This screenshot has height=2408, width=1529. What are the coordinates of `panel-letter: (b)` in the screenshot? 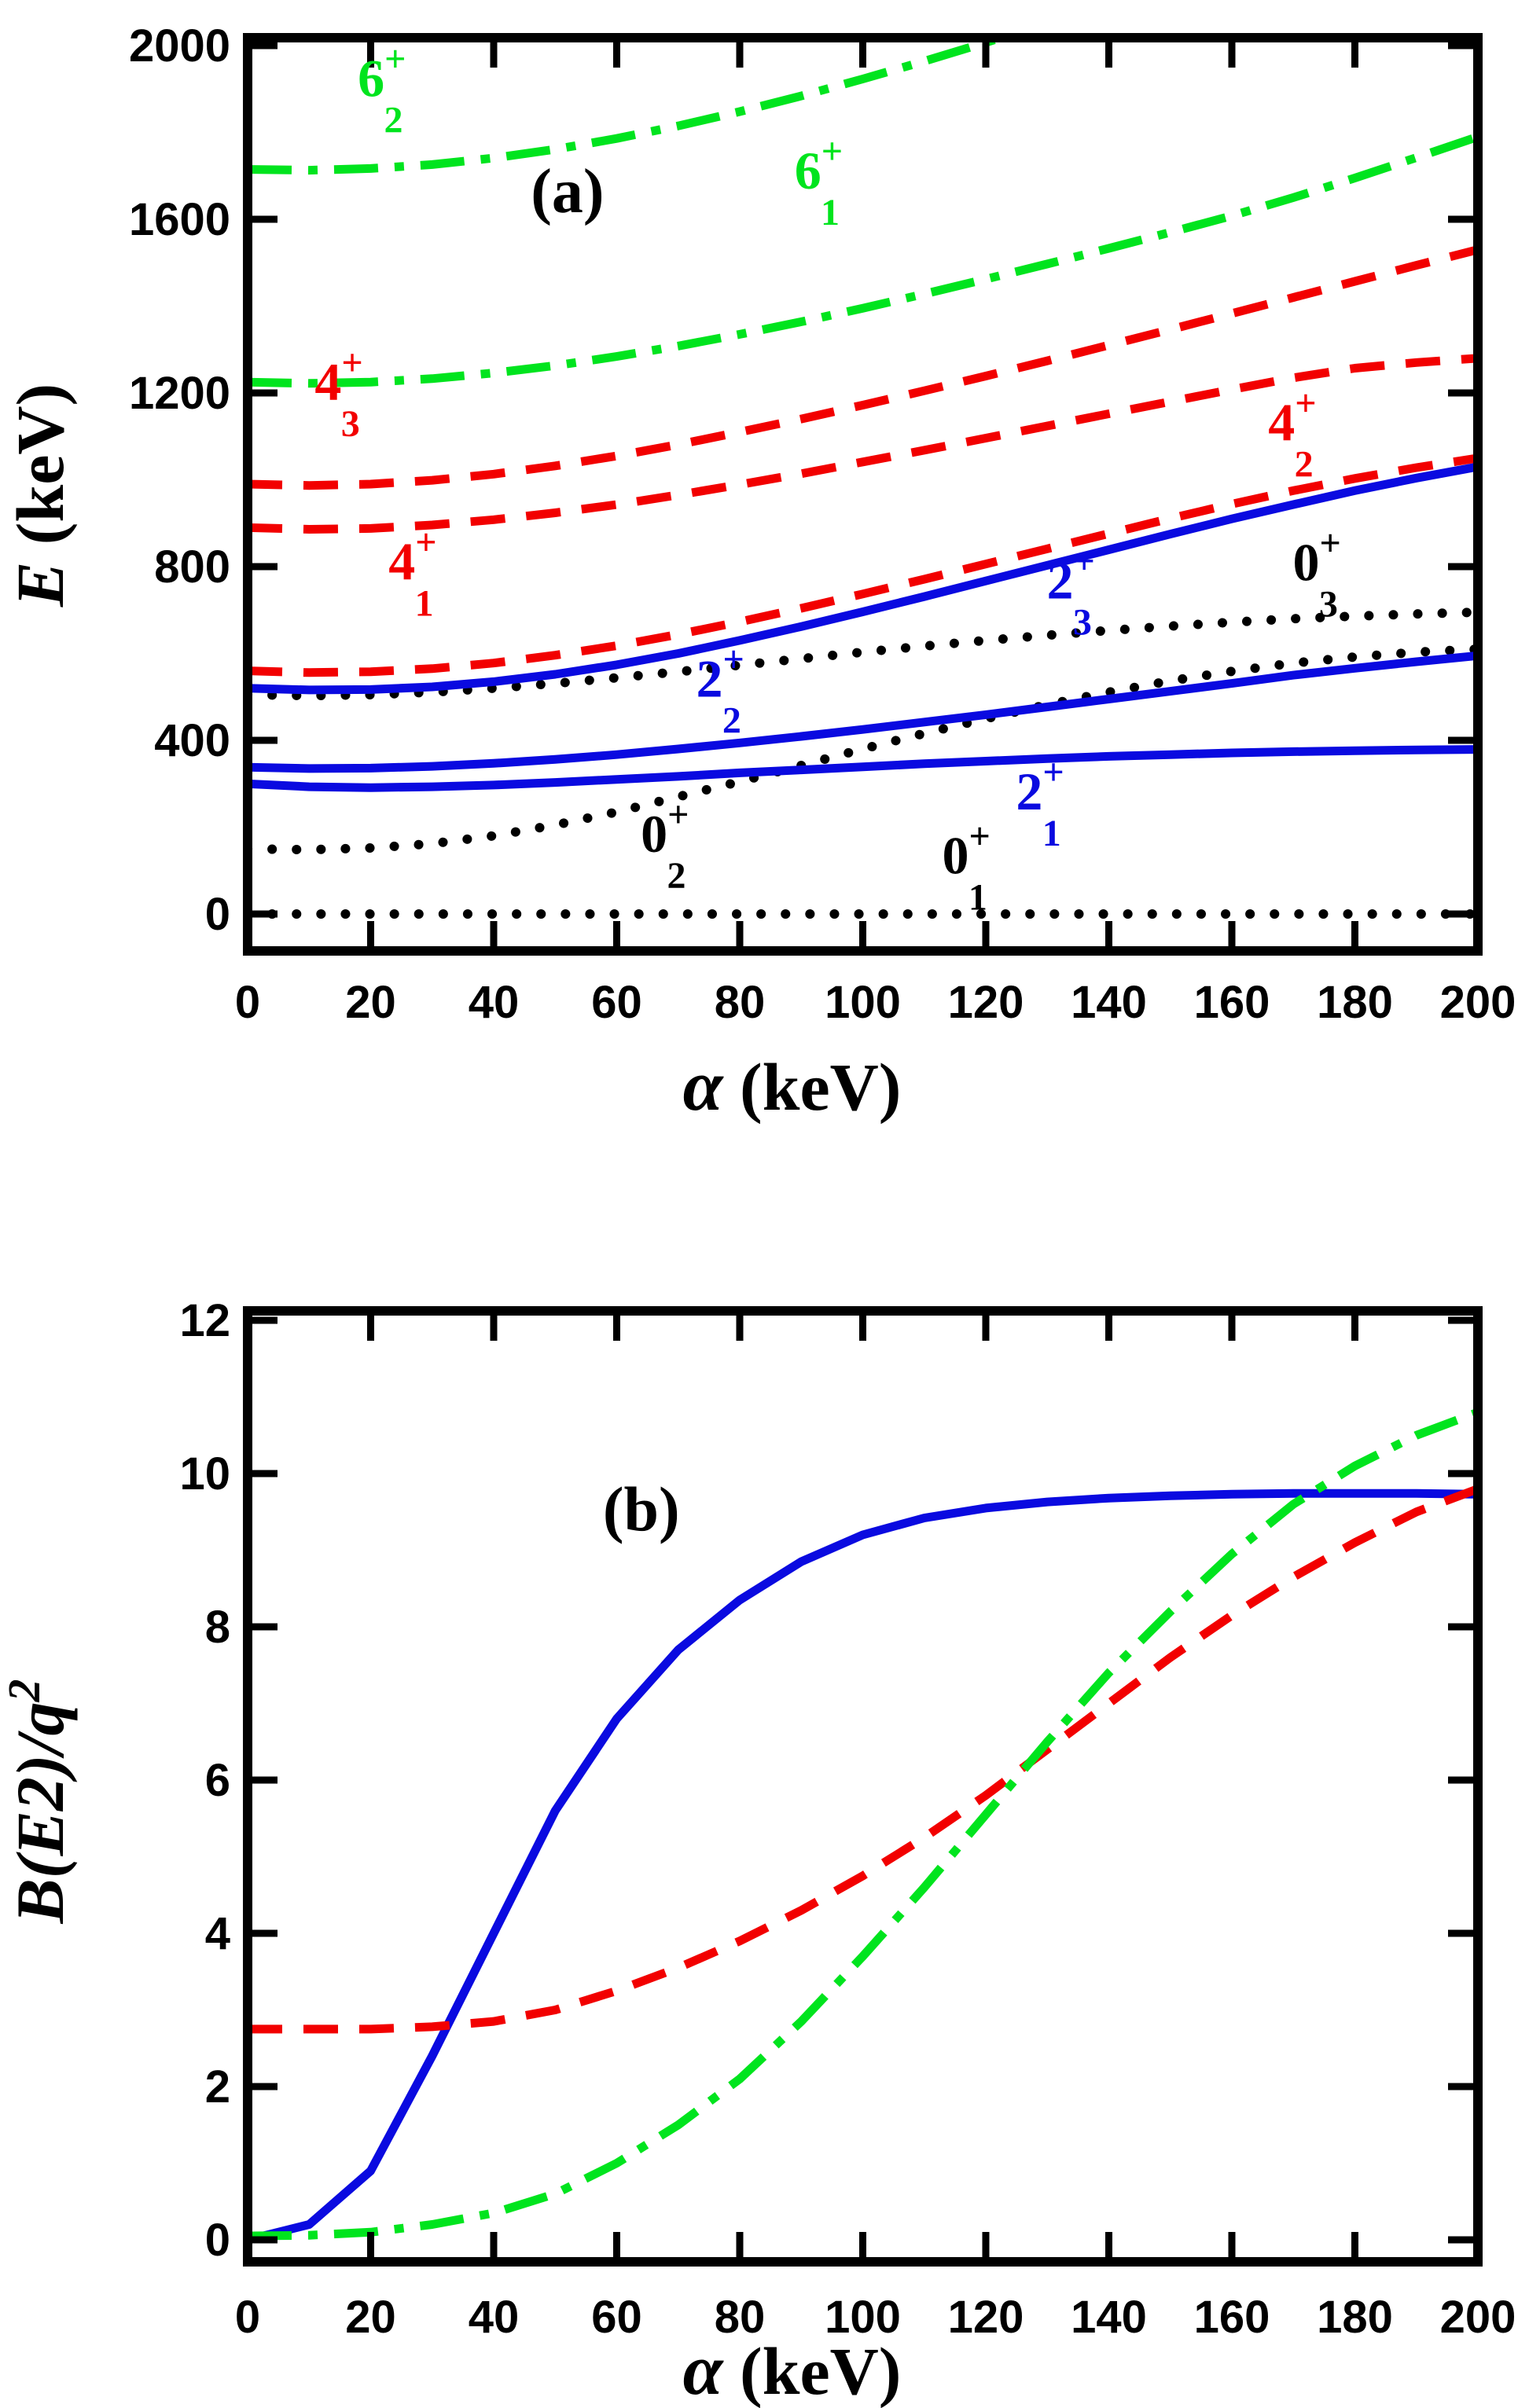 It's located at (641, 1511).